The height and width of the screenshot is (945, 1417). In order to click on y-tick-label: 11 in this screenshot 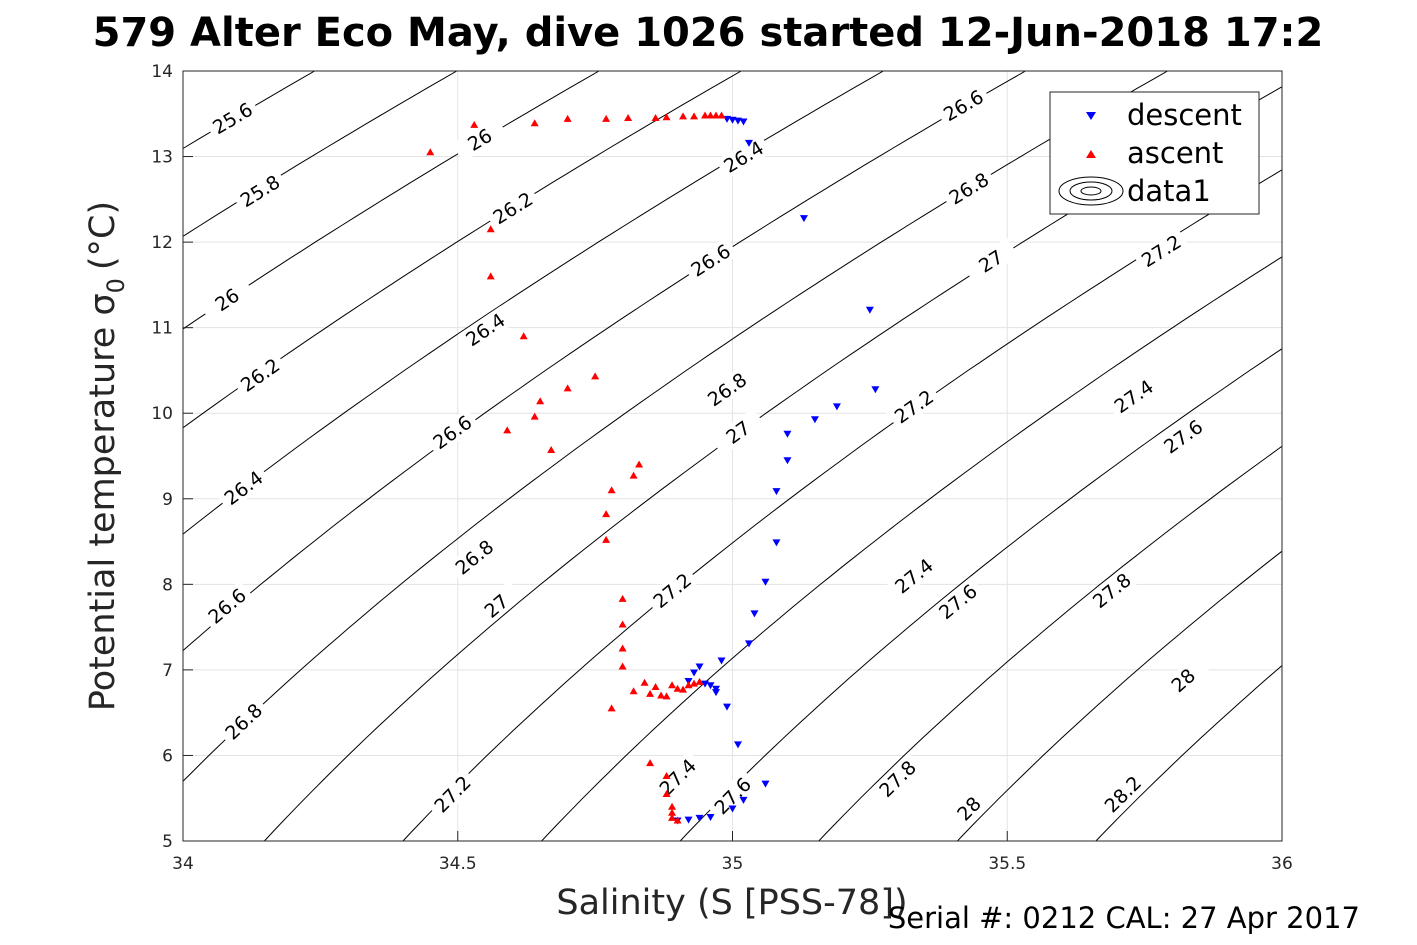, I will do `click(162, 329)`.